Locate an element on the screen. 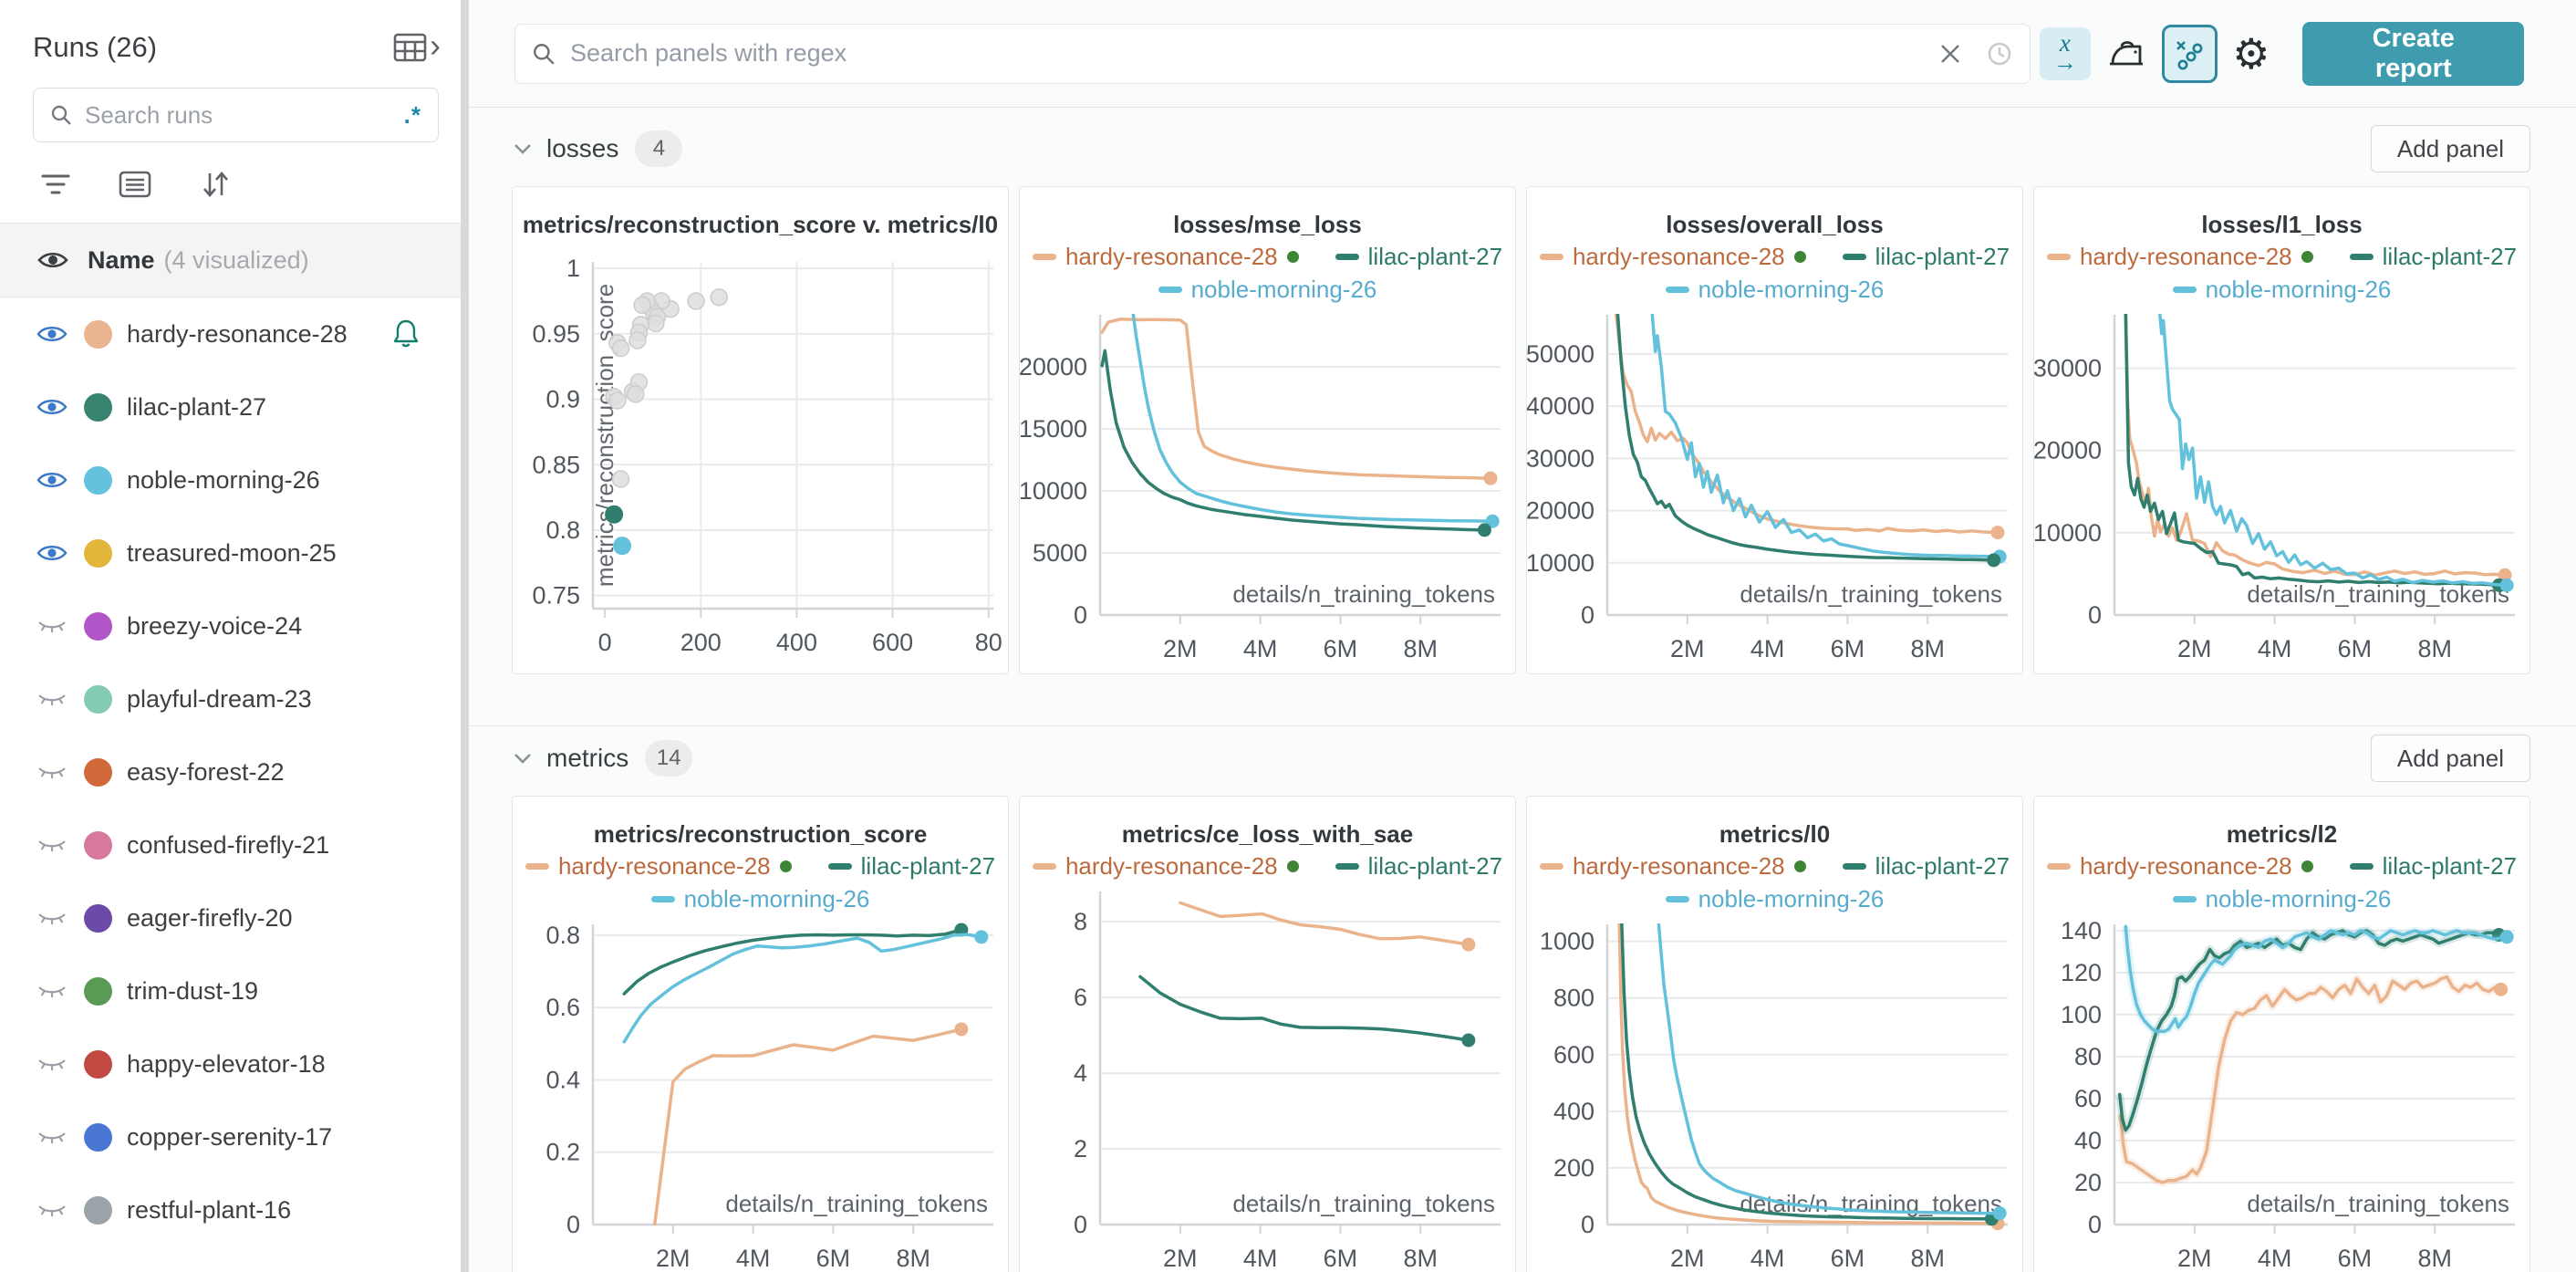 The width and height of the screenshot is (2576, 1272). run-name: breezy-voice-24 is located at coordinates (215, 625).